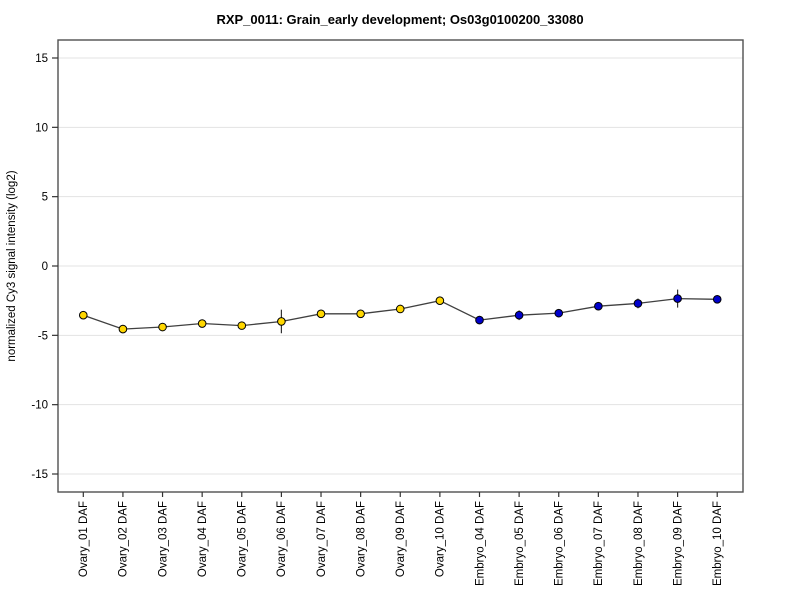 This screenshot has height=600, width=800. Describe the element at coordinates (12, 265) in the screenshot. I see `y-axis-label: normalized Cy3 signal intensity (log2)` at that location.